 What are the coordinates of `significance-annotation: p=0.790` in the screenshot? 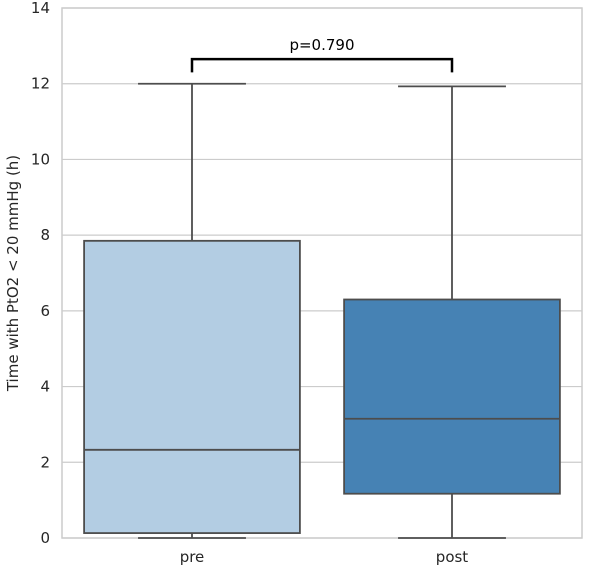 It's located at (322, 54).